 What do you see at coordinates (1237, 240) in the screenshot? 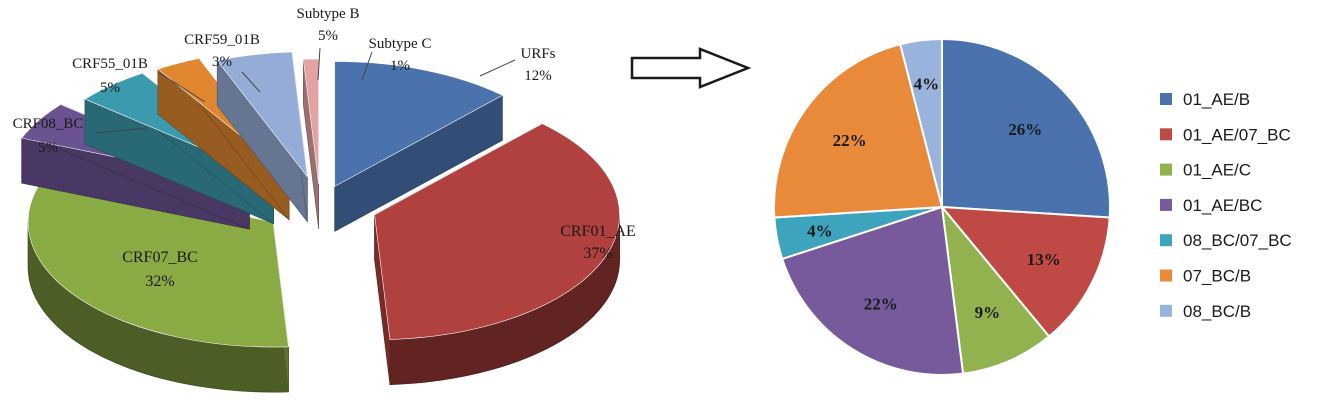
I see `legend-label: 08_BC/07_BC` at bounding box center [1237, 240].